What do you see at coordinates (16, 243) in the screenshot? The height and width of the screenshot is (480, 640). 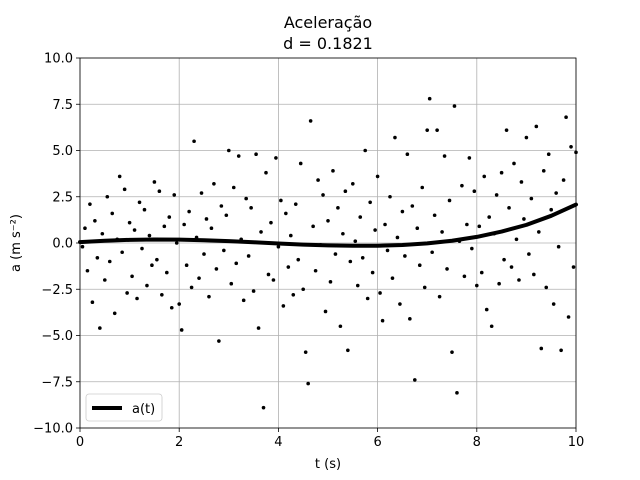 I see `y-axis-label: a (m s⁻²)` at bounding box center [16, 243].